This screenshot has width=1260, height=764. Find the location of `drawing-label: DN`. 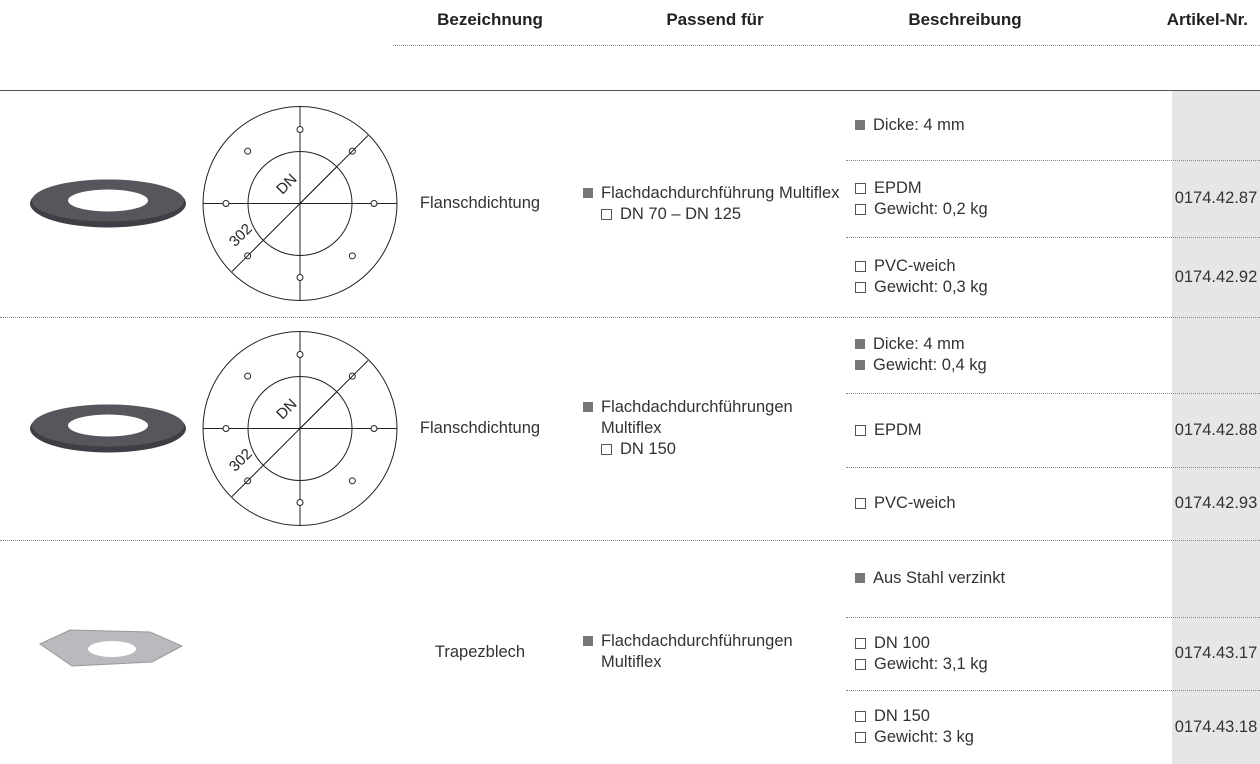

drawing-label: DN is located at coordinates (286, 184).